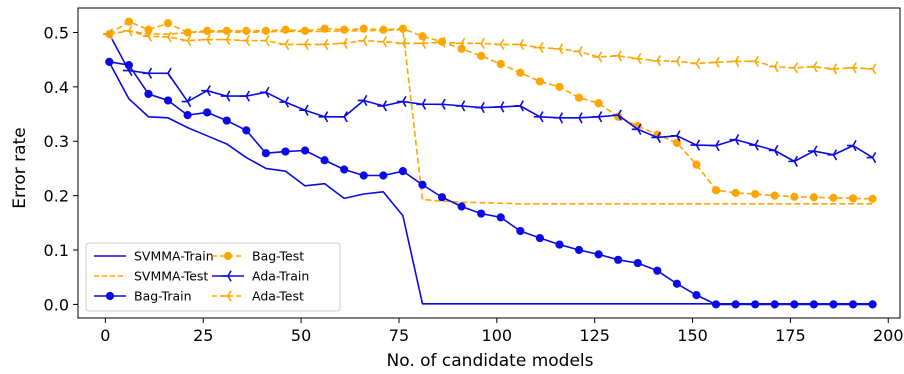 Image resolution: width=904 pixels, height=374 pixels. What do you see at coordinates (20, 167) in the screenshot?
I see `y-axis-label: Error rate` at bounding box center [20, 167].